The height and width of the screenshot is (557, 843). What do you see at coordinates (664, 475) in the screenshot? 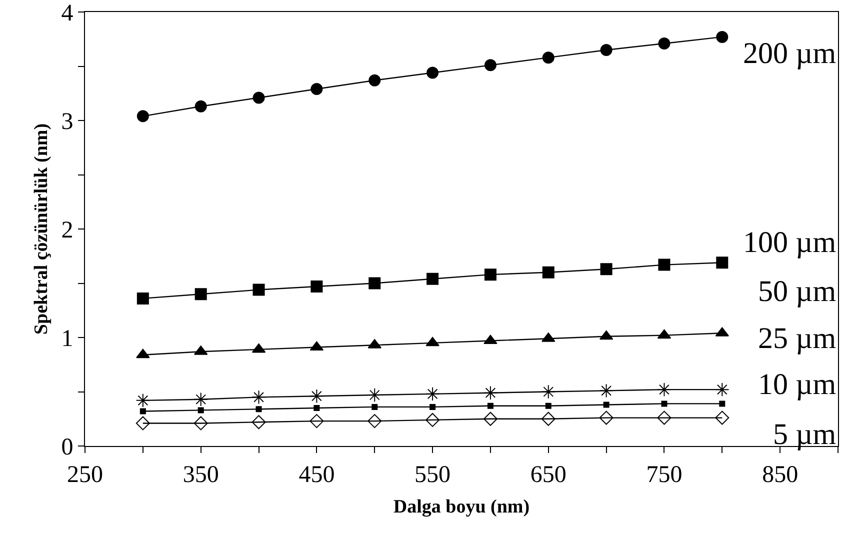
I see `x-tick-label: 750` at bounding box center [664, 475].